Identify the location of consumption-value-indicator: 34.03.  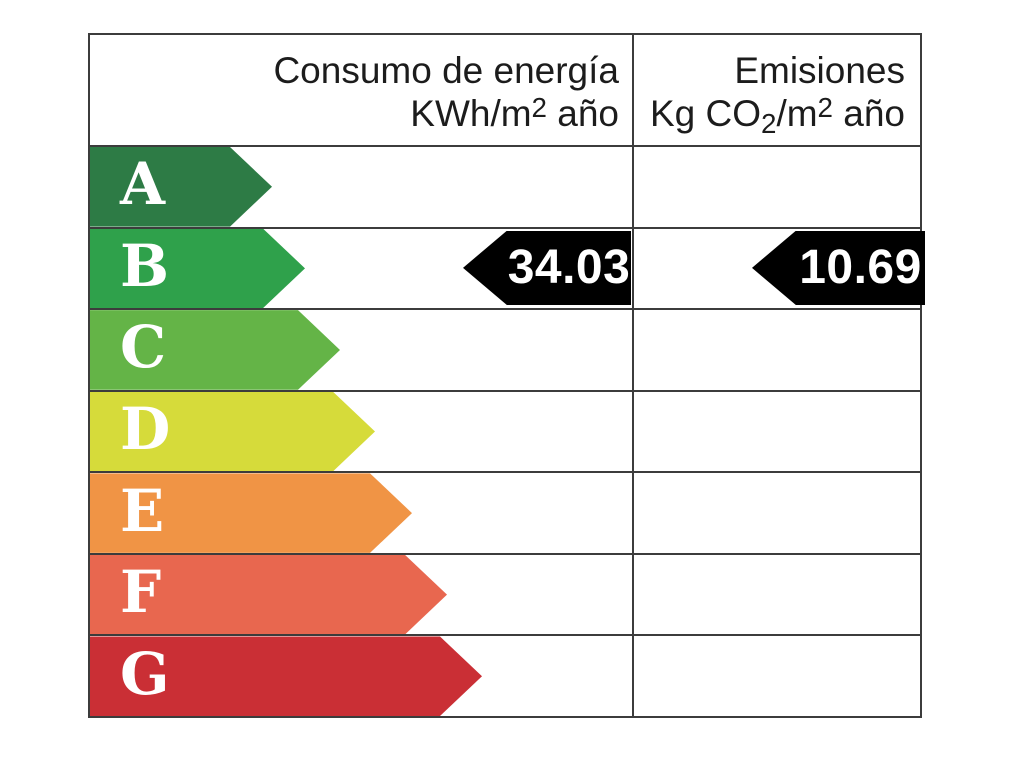
(547, 268).